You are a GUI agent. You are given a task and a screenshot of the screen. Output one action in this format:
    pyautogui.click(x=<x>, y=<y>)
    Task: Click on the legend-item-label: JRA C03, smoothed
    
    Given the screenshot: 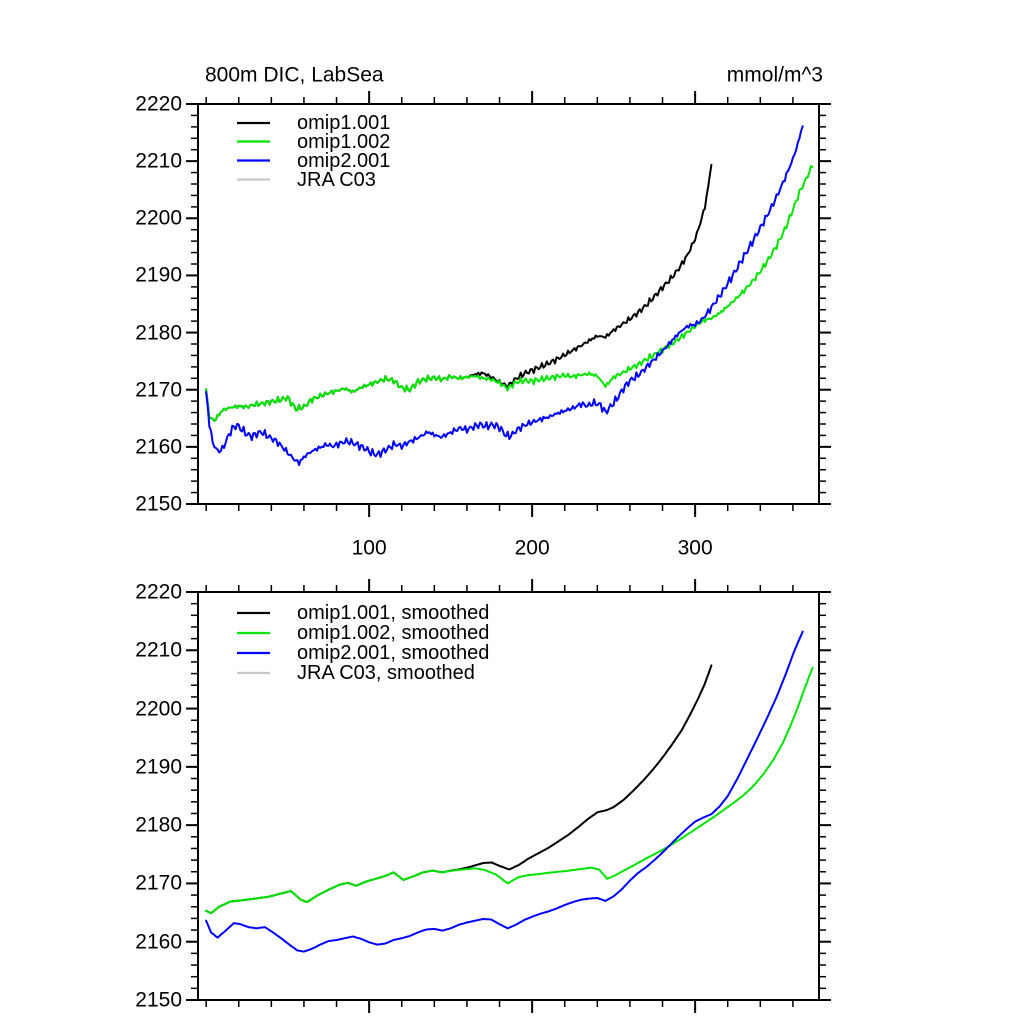 What is the action you would take?
    pyautogui.click(x=386, y=673)
    